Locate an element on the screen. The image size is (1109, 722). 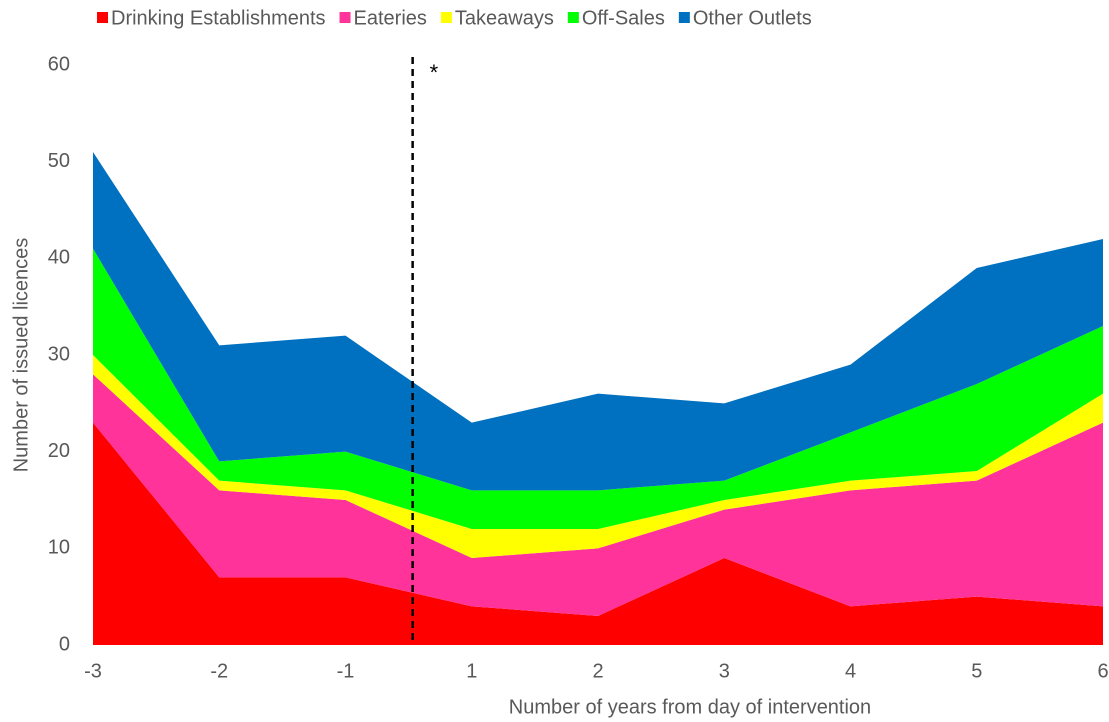
x-tick-label: 4 is located at coordinates (850, 671).